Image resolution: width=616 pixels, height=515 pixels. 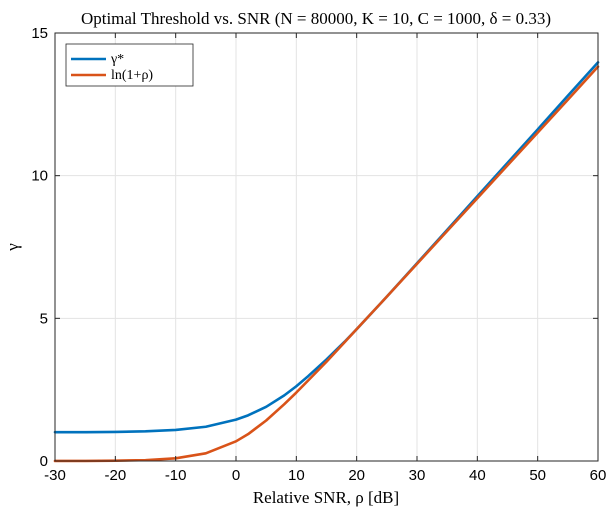 I want to click on y-tick-label: 5, so click(x=44, y=318).